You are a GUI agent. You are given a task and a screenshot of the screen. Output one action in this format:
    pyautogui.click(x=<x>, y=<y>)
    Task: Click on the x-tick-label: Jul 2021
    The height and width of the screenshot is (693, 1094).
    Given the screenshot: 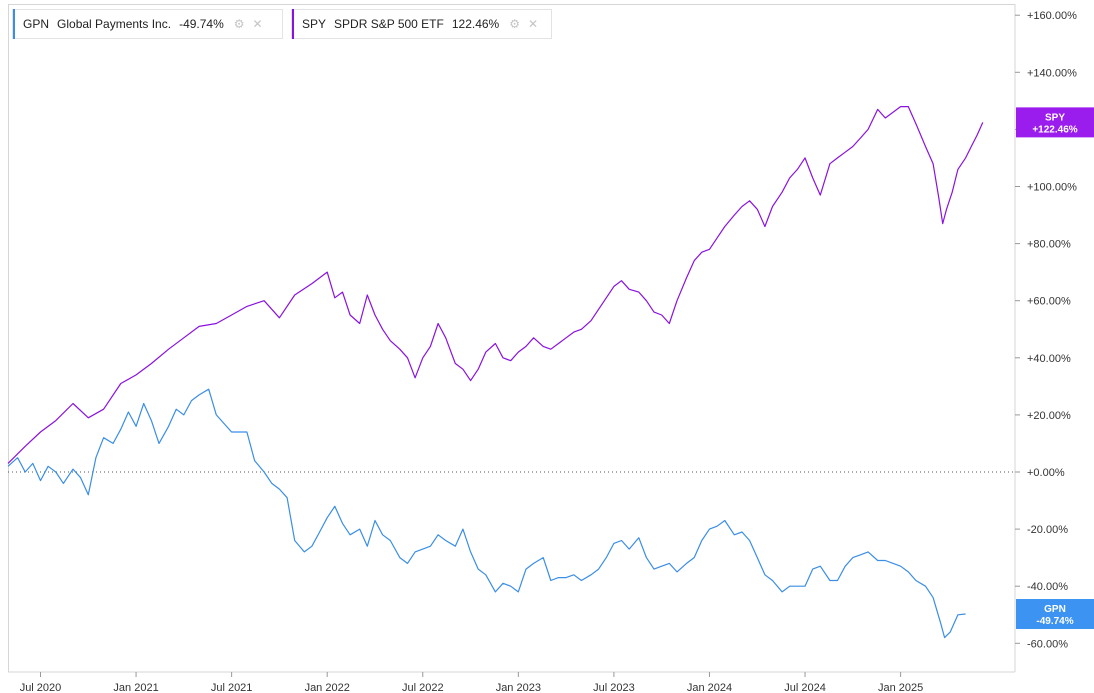 What is the action you would take?
    pyautogui.click(x=232, y=687)
    